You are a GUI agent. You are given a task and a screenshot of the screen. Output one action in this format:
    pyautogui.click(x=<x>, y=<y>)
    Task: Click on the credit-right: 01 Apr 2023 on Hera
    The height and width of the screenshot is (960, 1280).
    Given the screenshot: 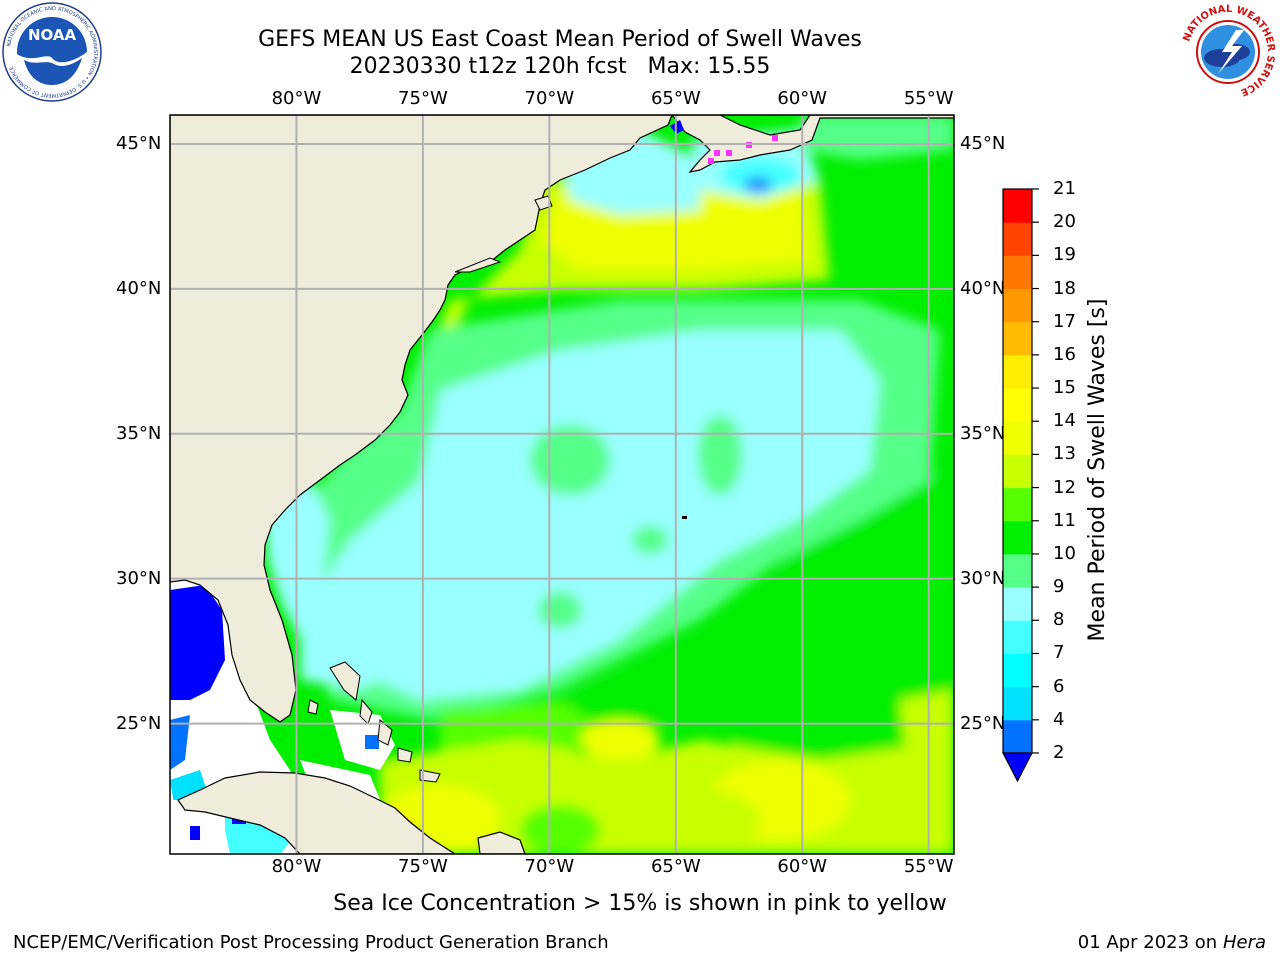 What is the action you would take?
    pyautogui.click(x=1172, y=943)
    